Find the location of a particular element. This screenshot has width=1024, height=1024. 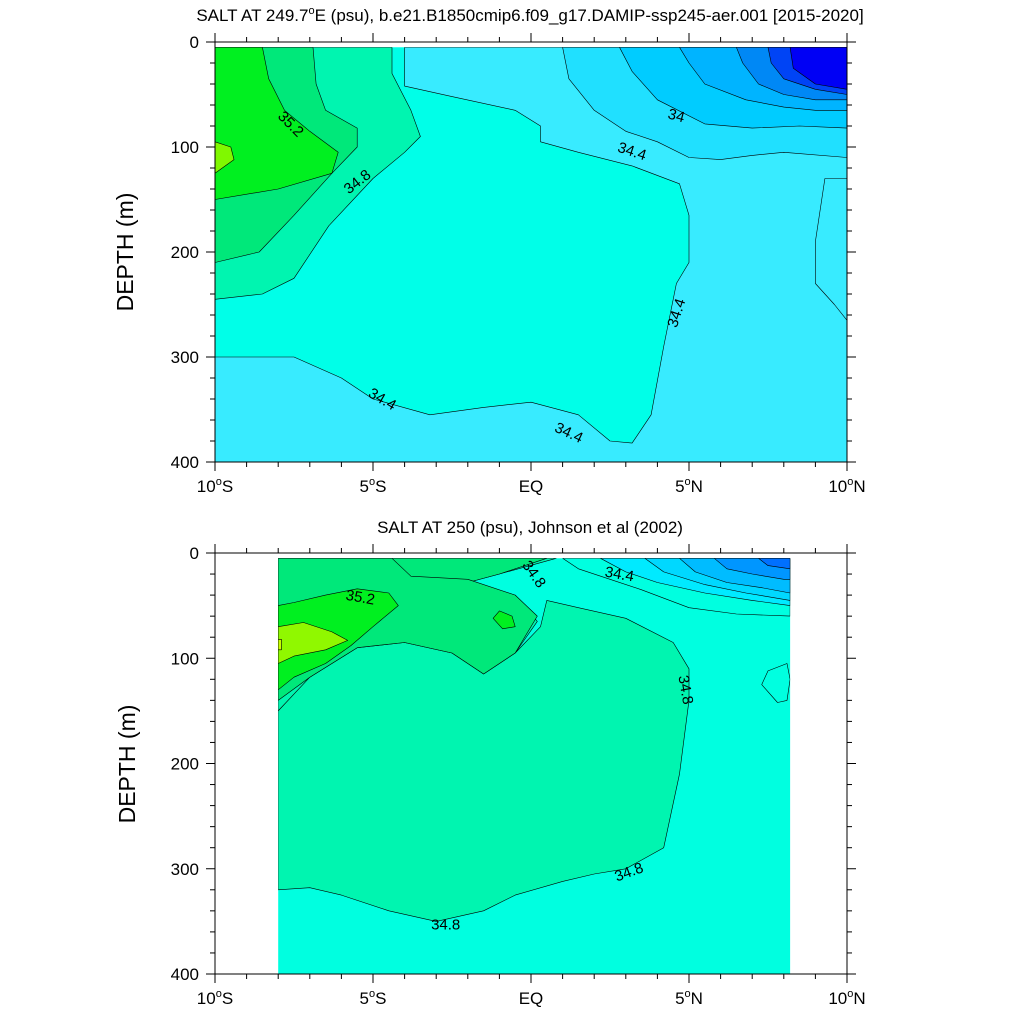

panel-bottom-title: SALT AT 250 (psu), Johnson et al (2002) is located at coordinates (530, 527).